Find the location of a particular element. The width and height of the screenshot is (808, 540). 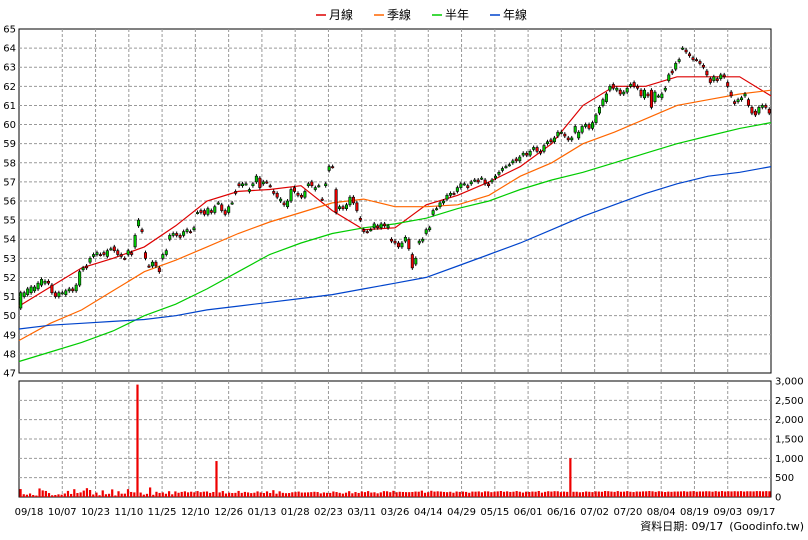

price-tick-label: 61 is located at coordinates (9, 106).